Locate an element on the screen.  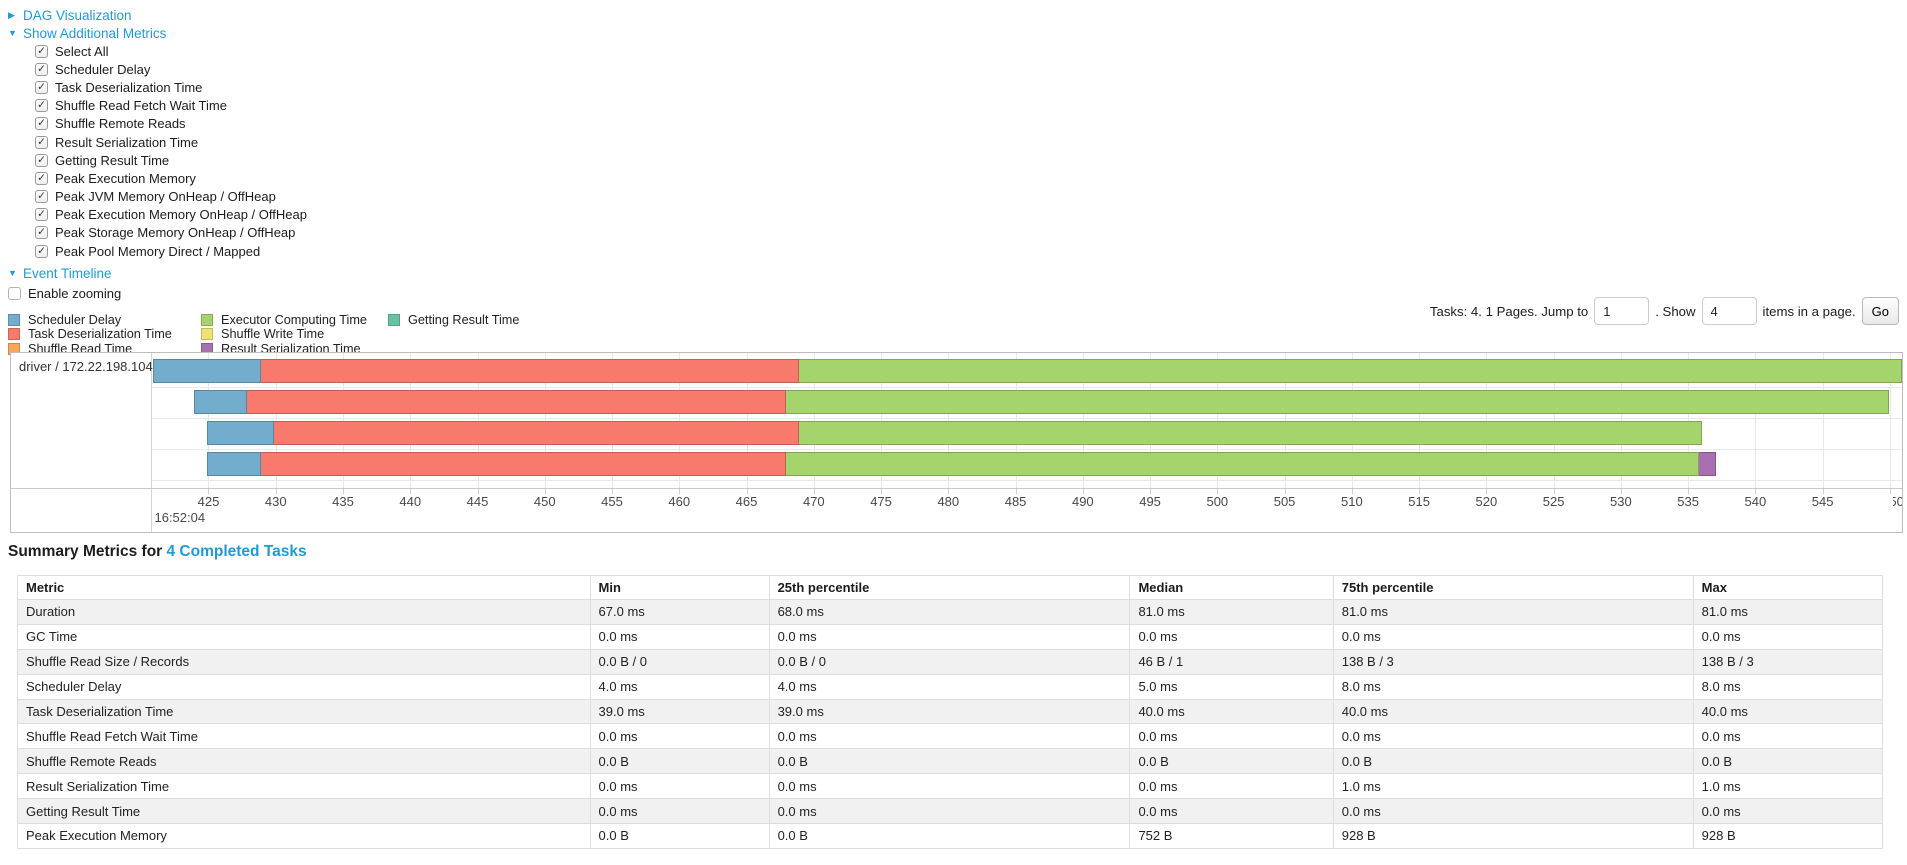
show-additional-metrics-toggle: ▼ Show Additional Metrics is located at coordinates (957, 33).